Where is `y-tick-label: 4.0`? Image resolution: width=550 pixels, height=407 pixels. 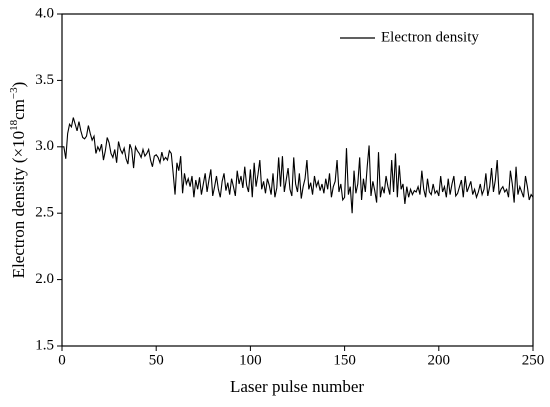 y-tick-label: 4.0 is located at coordinates (44, 13).